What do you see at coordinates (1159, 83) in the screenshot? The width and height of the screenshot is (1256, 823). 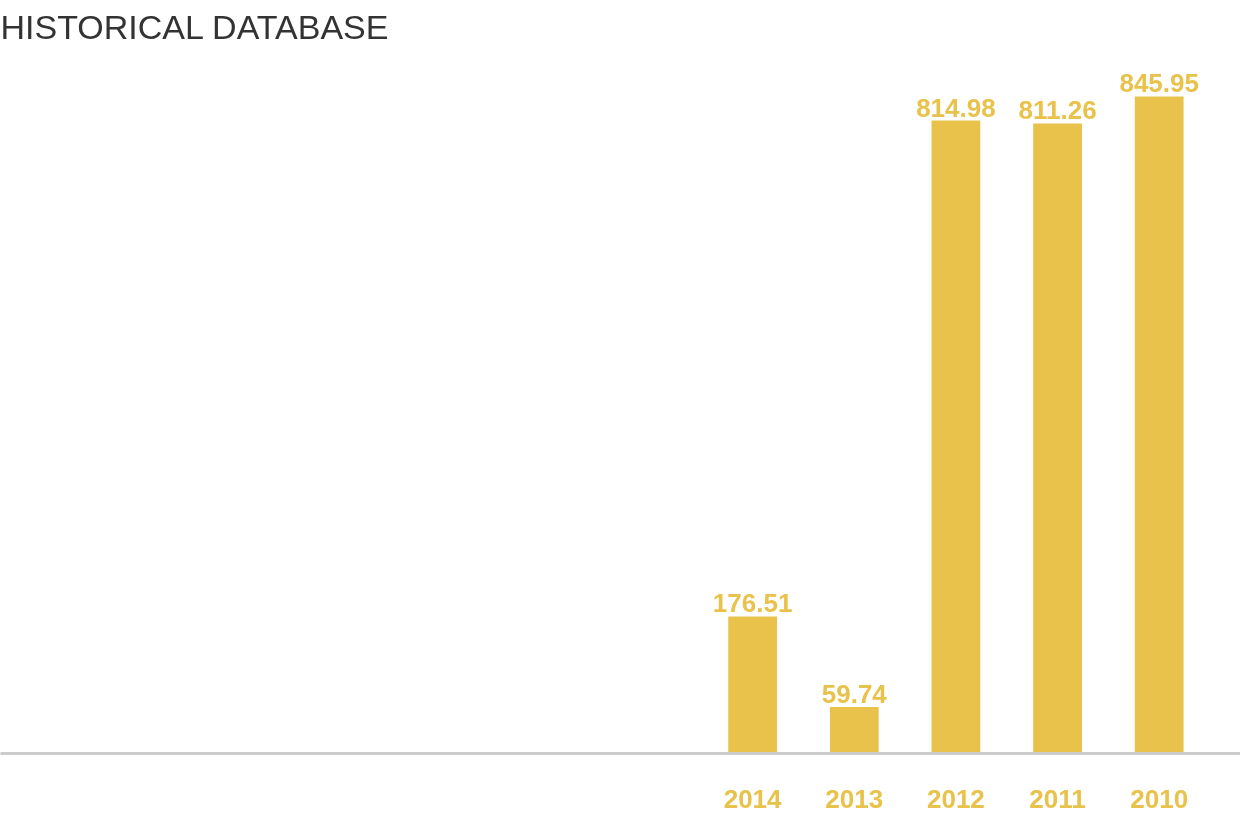 I see `data-label: 845.95` at bounding box center [1159, 83].